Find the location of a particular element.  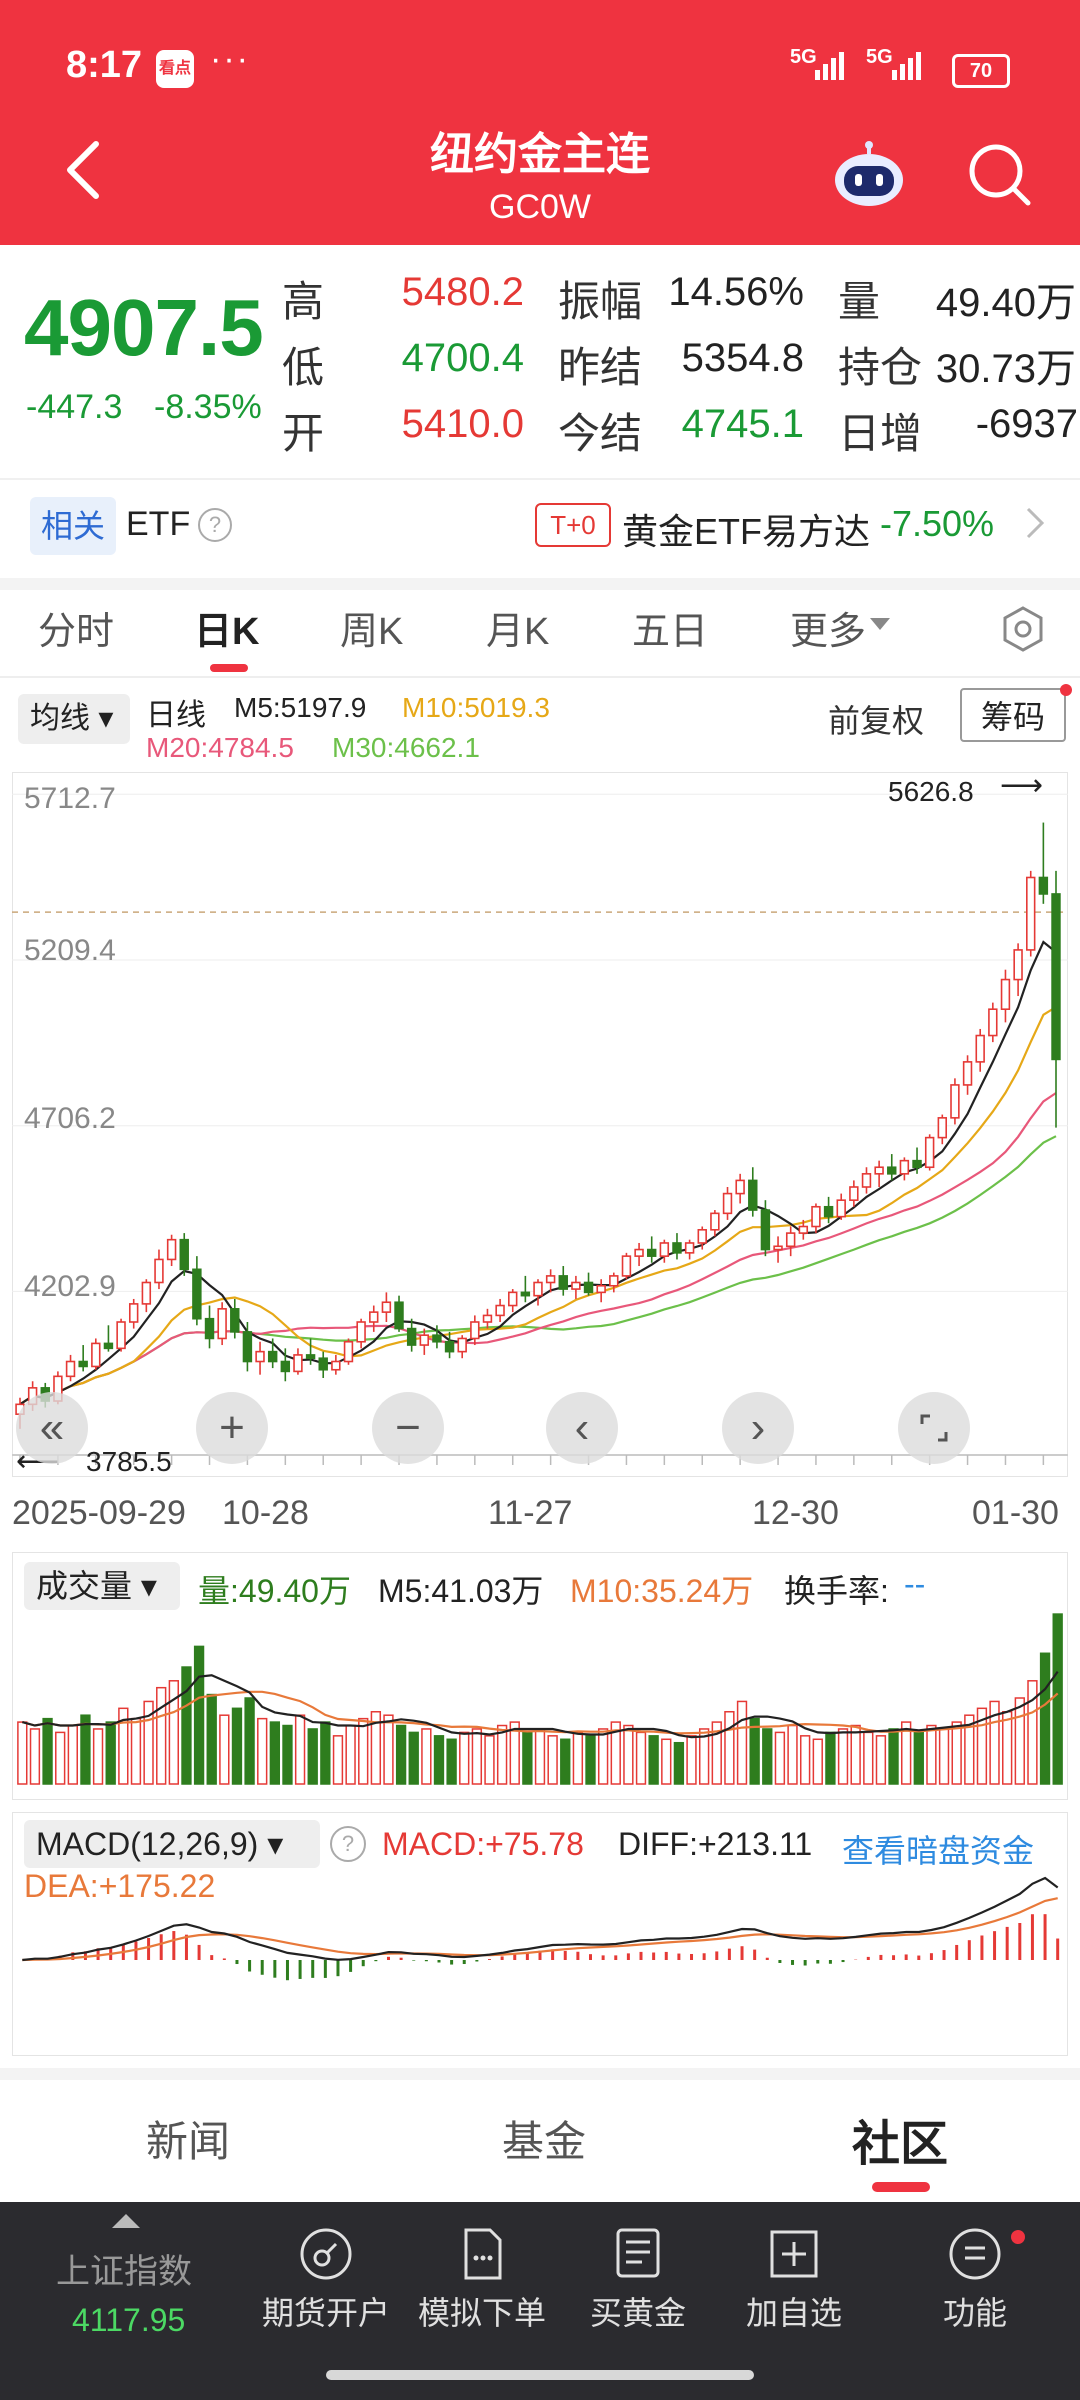

volume-m10: M10:35.24万 is located at coordinates (662, 1591).